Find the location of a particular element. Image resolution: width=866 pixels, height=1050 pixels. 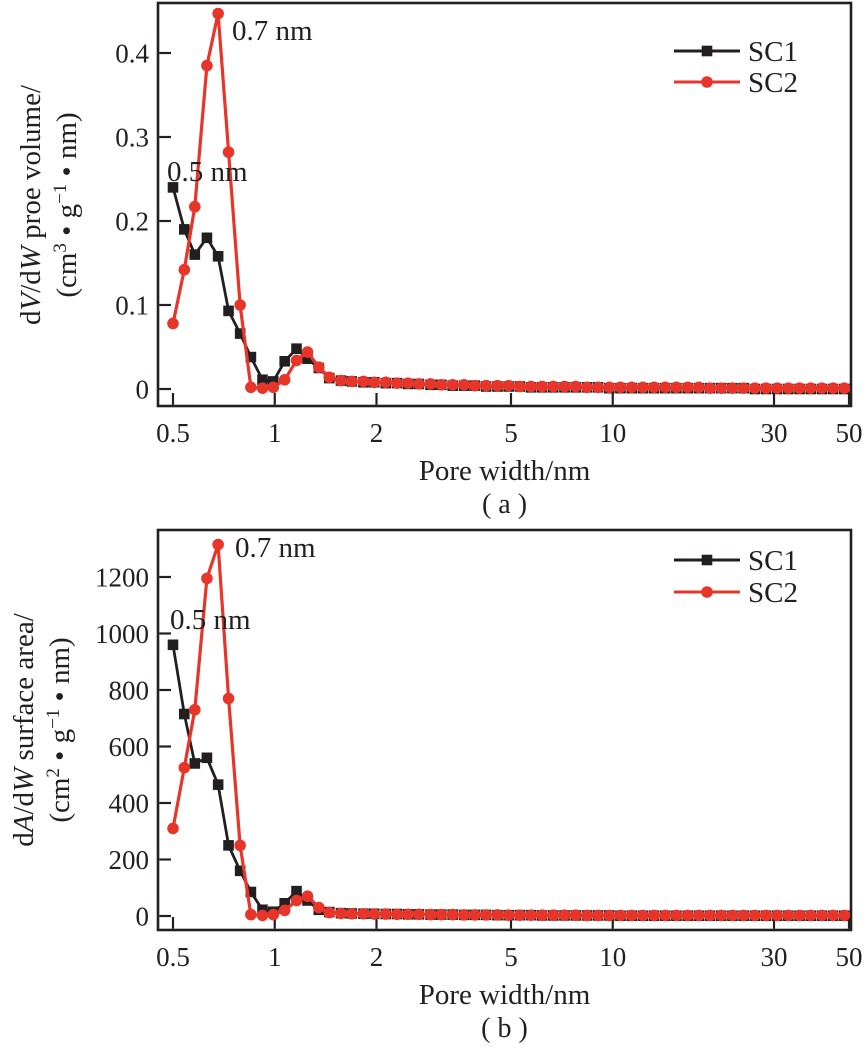

x-tick-label: 30 is located at coordinates (774, 433).